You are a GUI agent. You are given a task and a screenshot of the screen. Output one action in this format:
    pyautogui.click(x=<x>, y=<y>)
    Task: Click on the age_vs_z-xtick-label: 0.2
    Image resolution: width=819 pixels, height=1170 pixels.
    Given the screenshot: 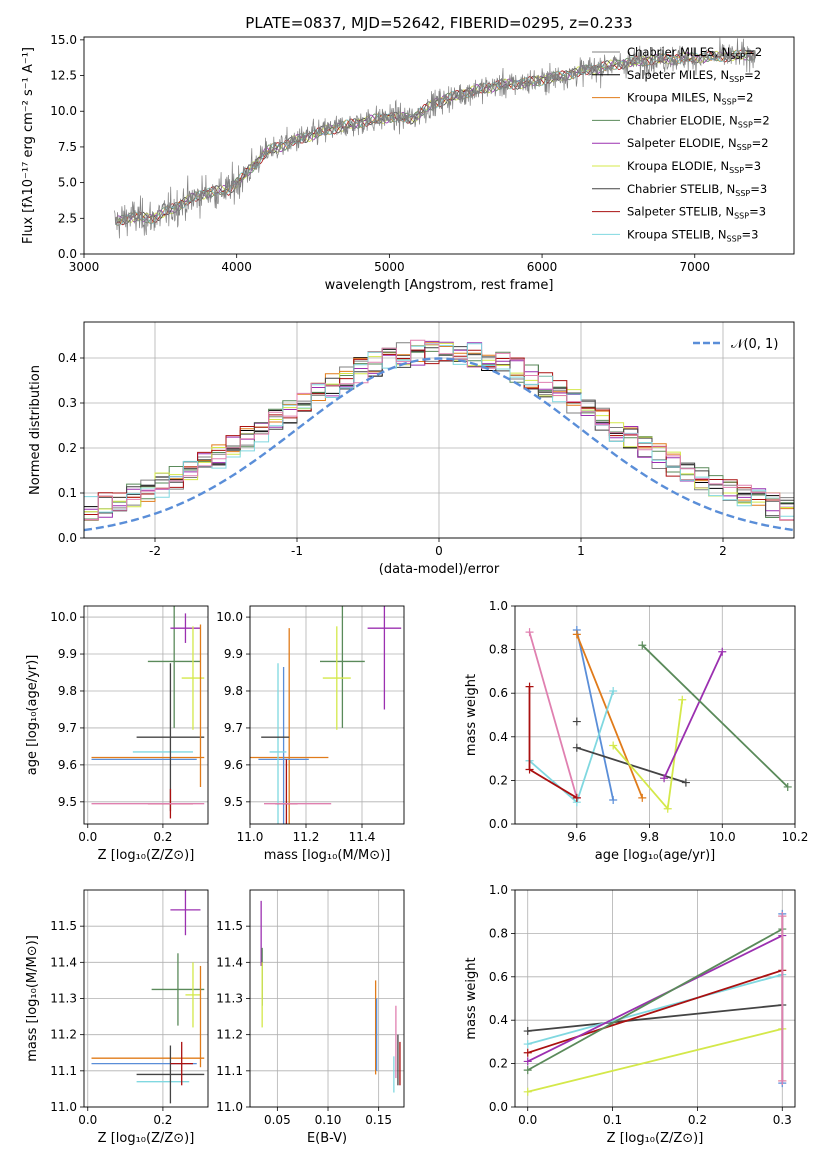 What is the action you would take?
    pyautogui.click(x=162, y=837)
    